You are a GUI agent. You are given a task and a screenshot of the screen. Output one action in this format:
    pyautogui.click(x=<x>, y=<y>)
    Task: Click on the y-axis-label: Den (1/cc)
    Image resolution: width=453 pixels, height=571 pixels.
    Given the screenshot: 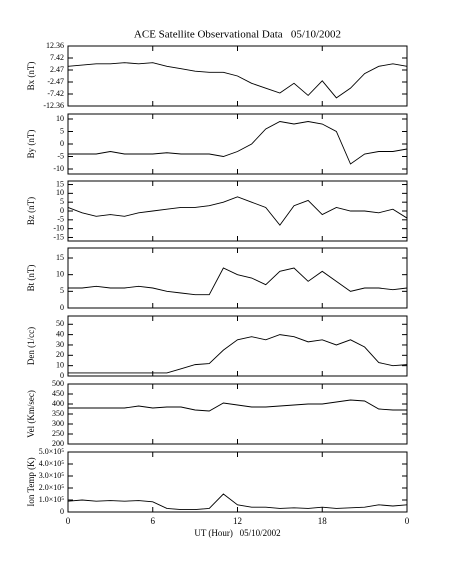 What is the action you would take?
    pyautogui.click(x=31, y=346)
    